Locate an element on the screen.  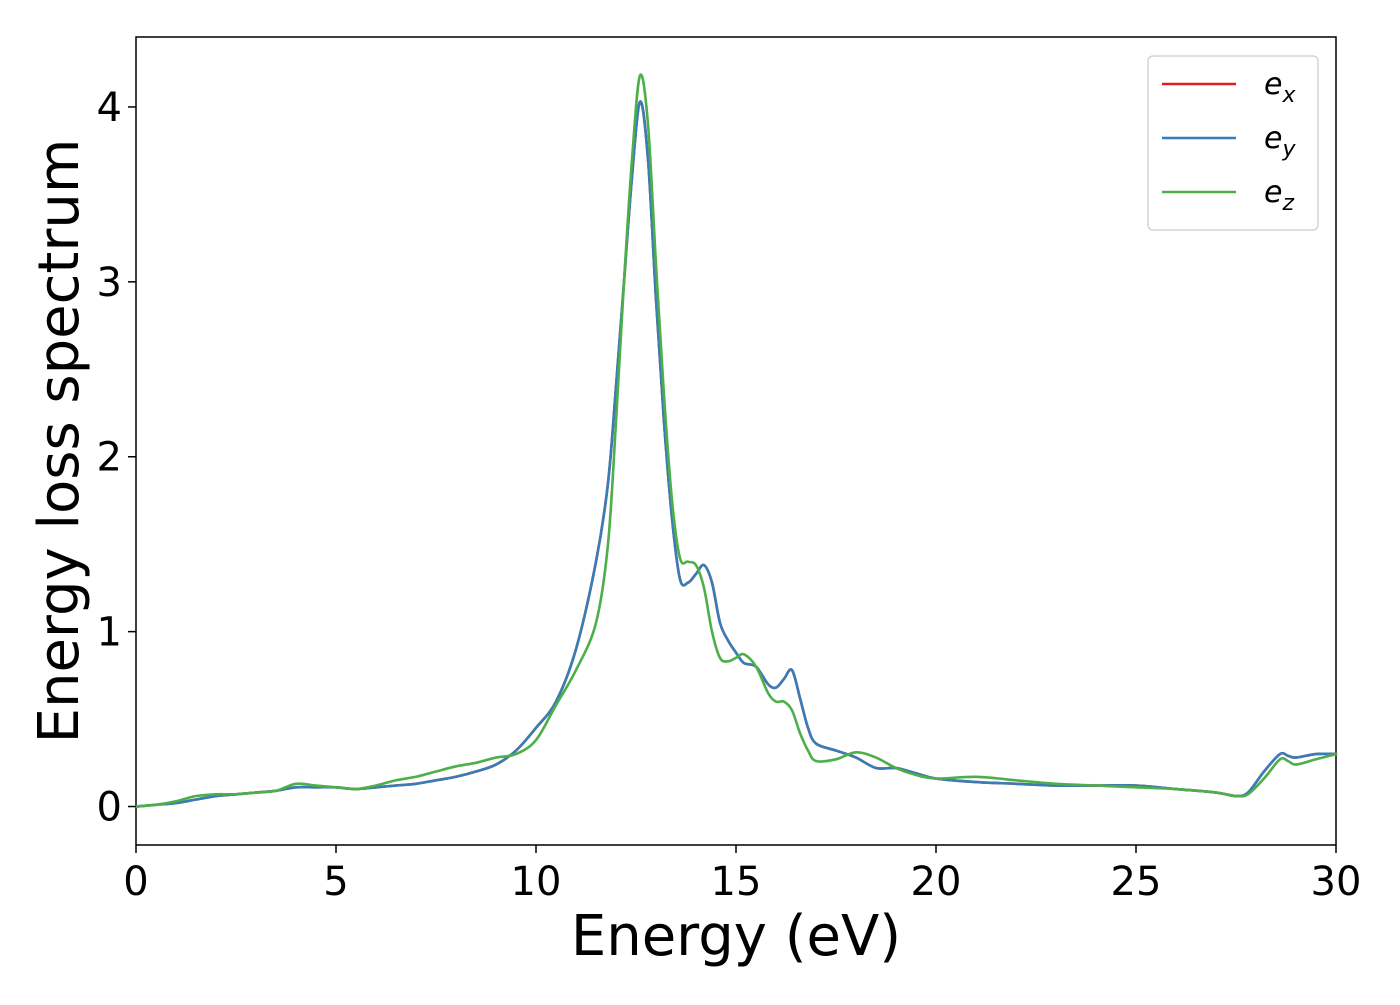
x-tick-label: 5 is located at coordinates (335, 882).